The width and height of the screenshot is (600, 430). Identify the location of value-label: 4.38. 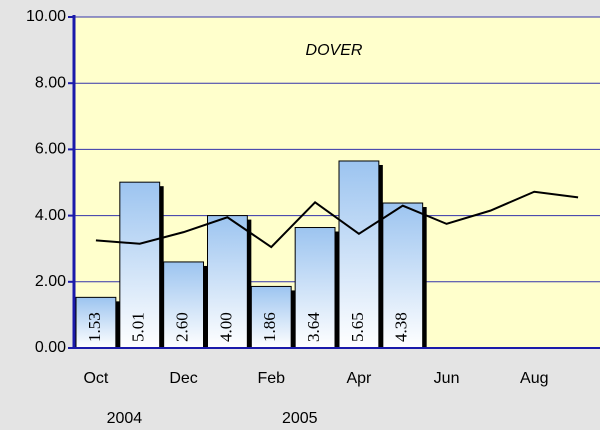
(401, 327).